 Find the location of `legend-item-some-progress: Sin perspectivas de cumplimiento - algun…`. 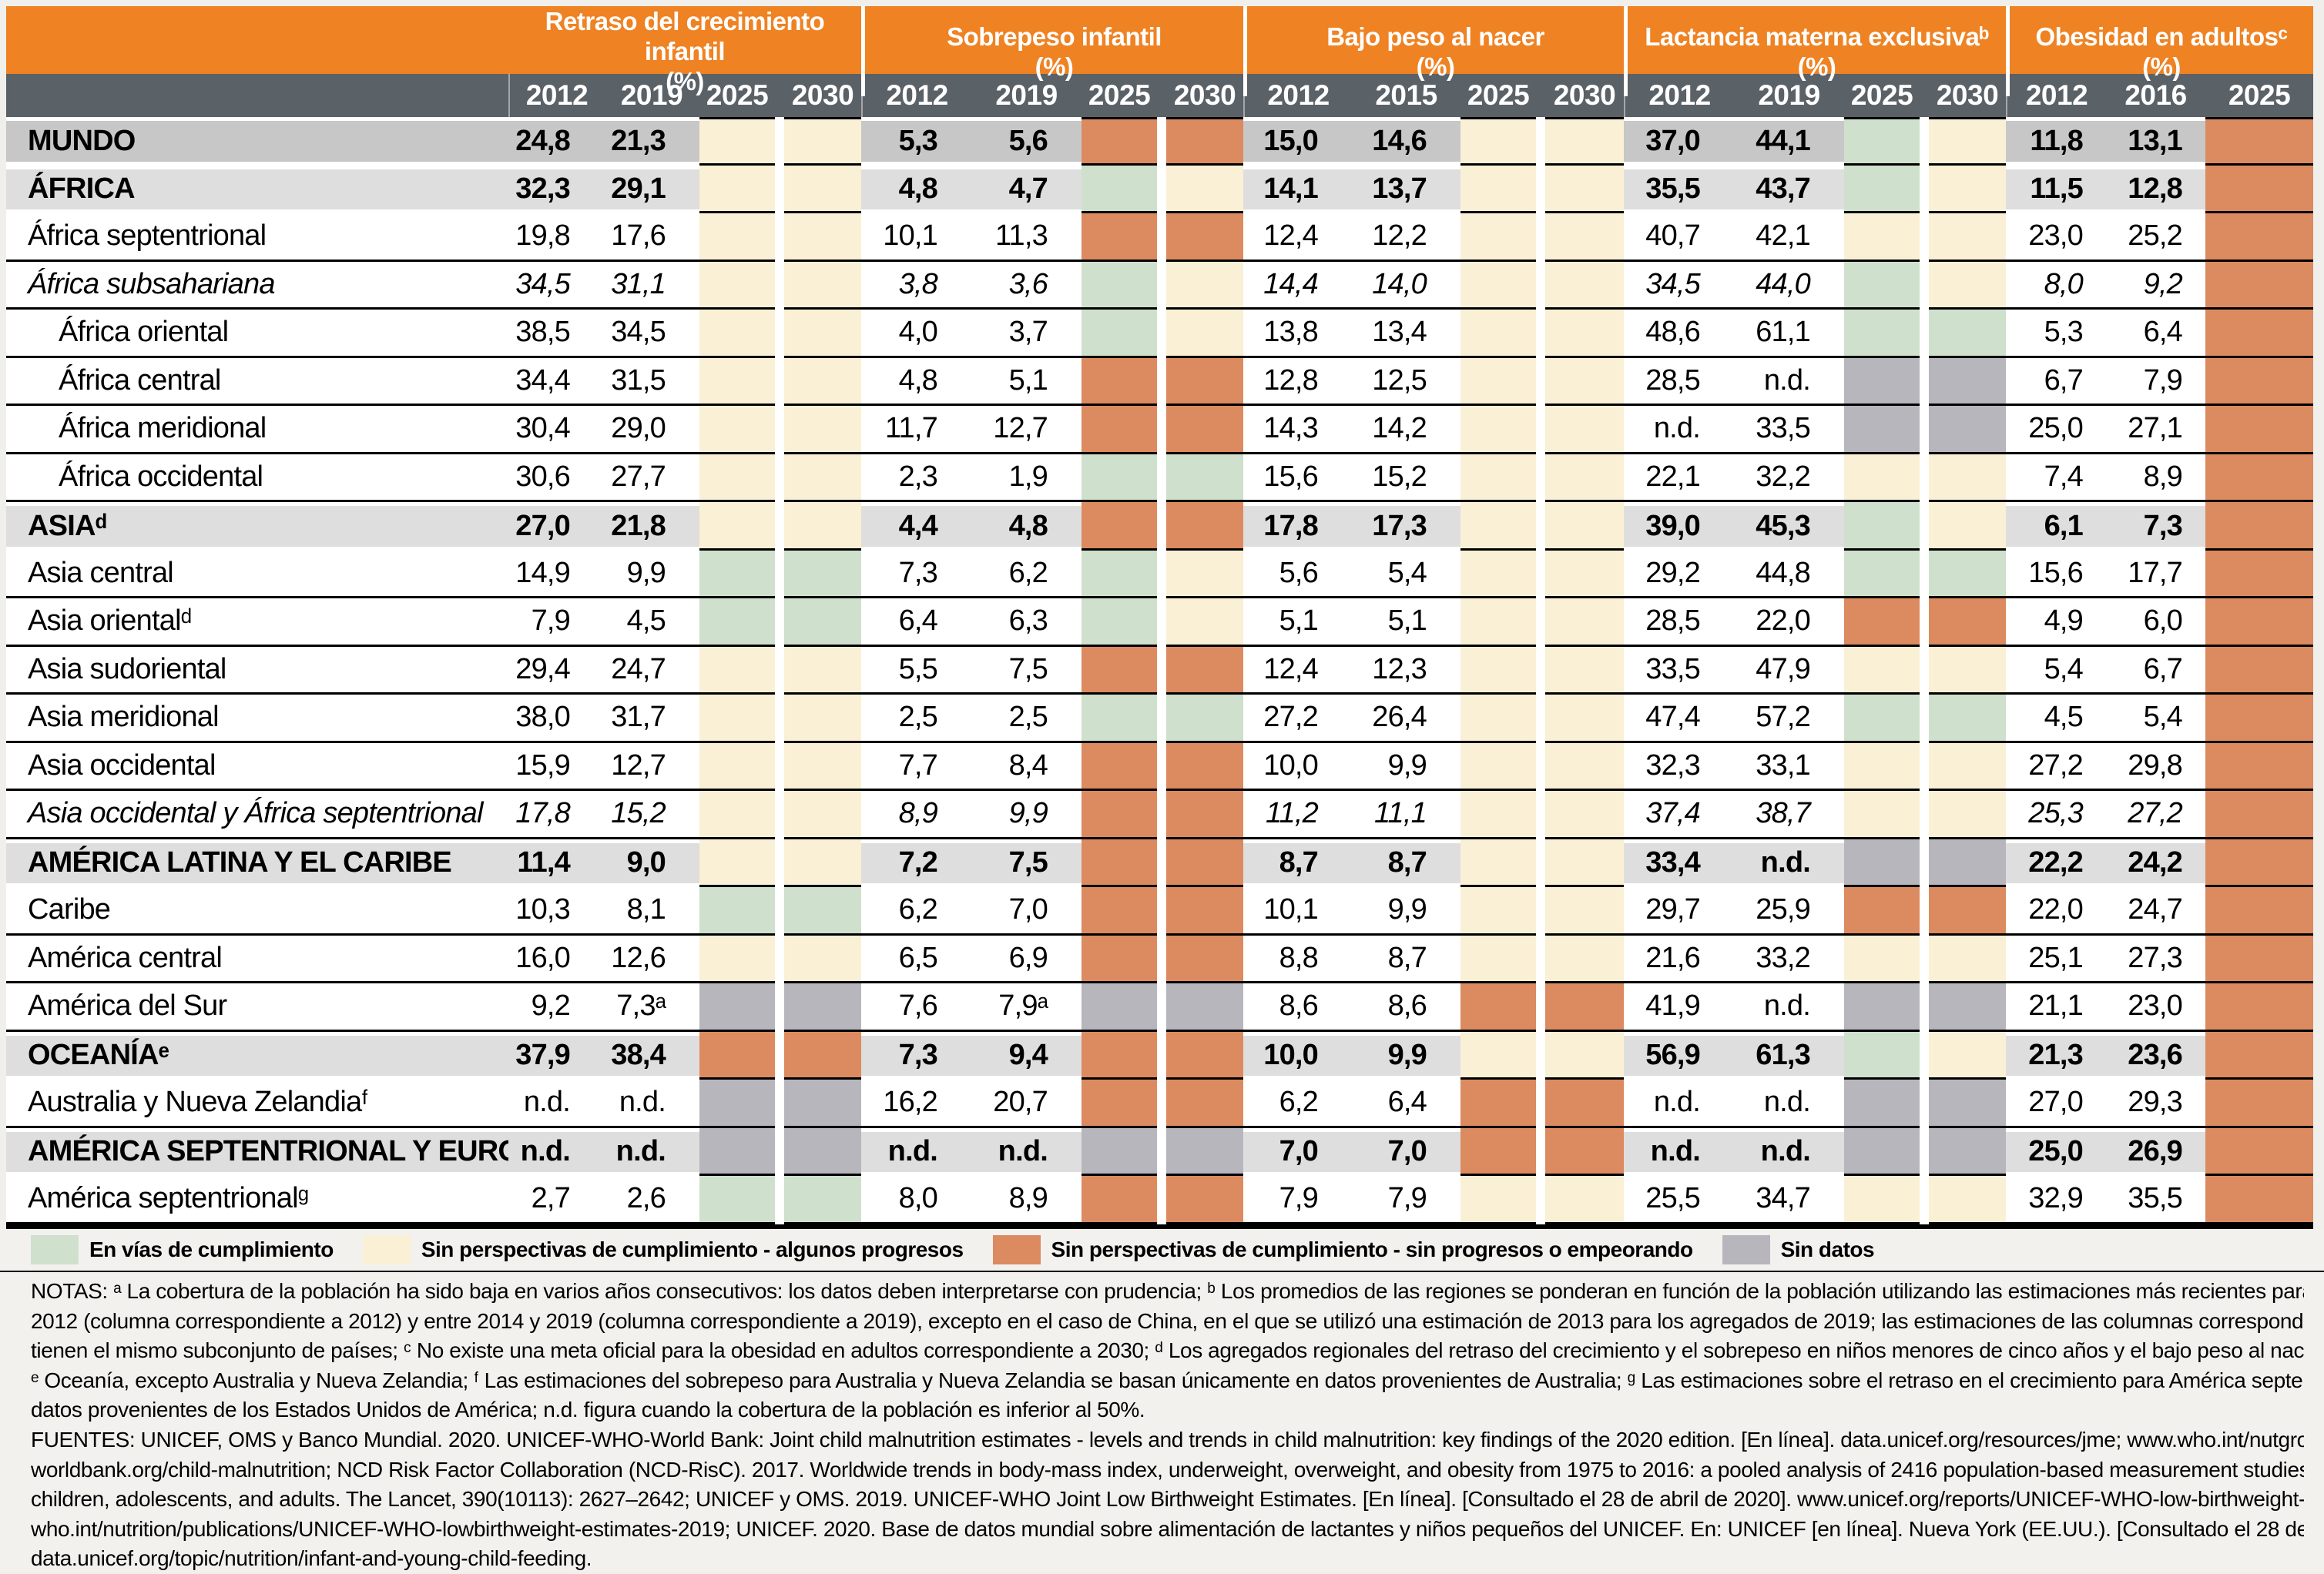

legend-item-some-progress: Sin perspectivas de cumplimiento - algun… is located at coordinates (663, 1249).